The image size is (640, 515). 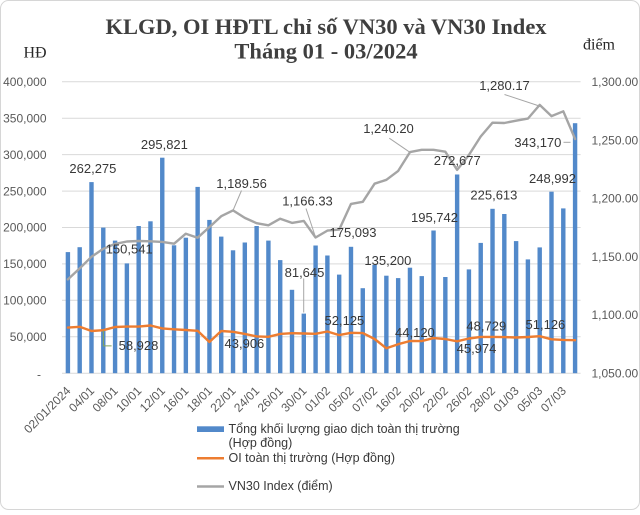 I want to click on svg-text:KLGD, OI HĐTL chỉ số VN30 và V: KLGD, OI HĐTL chỉ số VN30 và VN30 Index, so click(x=326, y=26).